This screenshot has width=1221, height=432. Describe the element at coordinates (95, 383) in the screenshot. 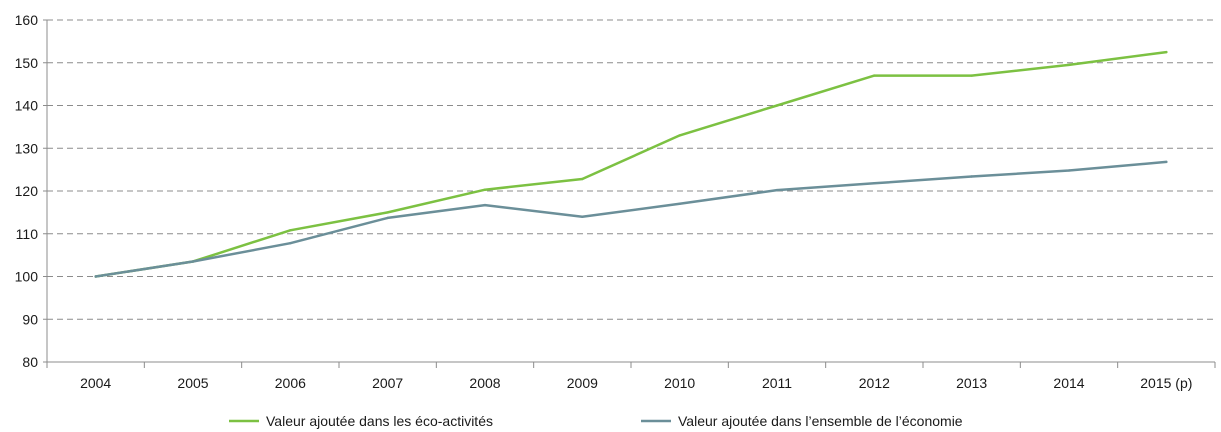

I see `x-tick-label-0: 2004` at that location.